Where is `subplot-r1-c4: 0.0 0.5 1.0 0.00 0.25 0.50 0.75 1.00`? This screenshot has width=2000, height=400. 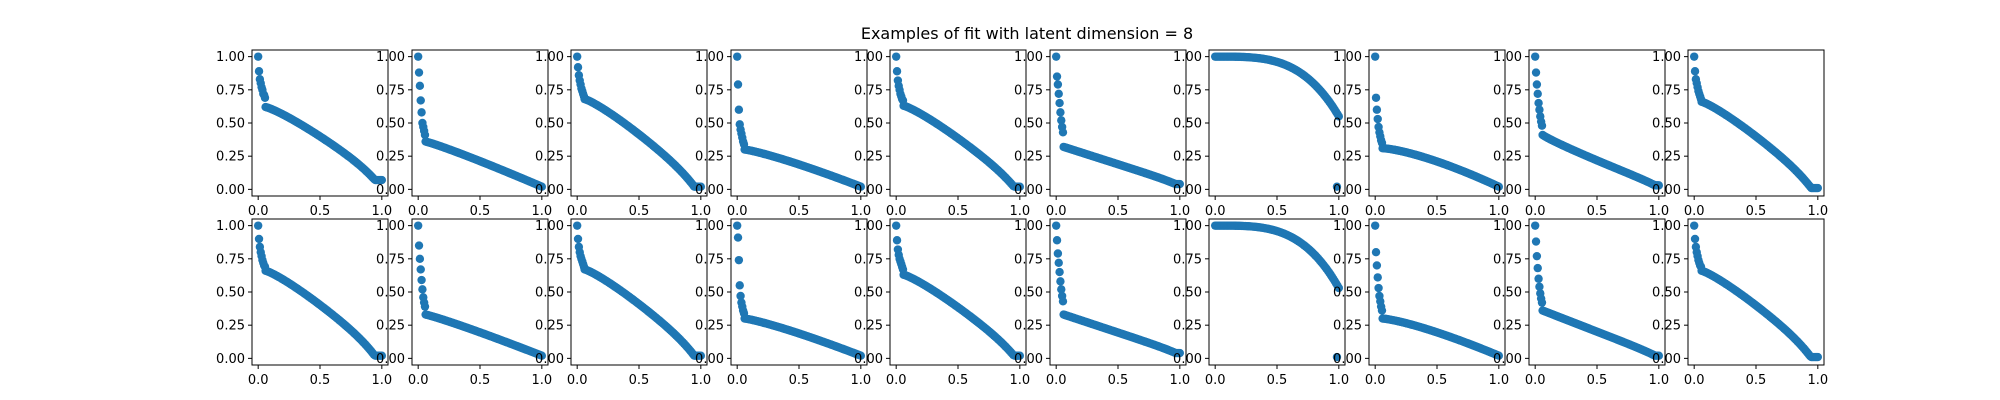
subplot-r1-c4: 0.0 0.5 1.0 0.00 0.25 0.50 0.75 1.00 is located at coordinates (783, 134).